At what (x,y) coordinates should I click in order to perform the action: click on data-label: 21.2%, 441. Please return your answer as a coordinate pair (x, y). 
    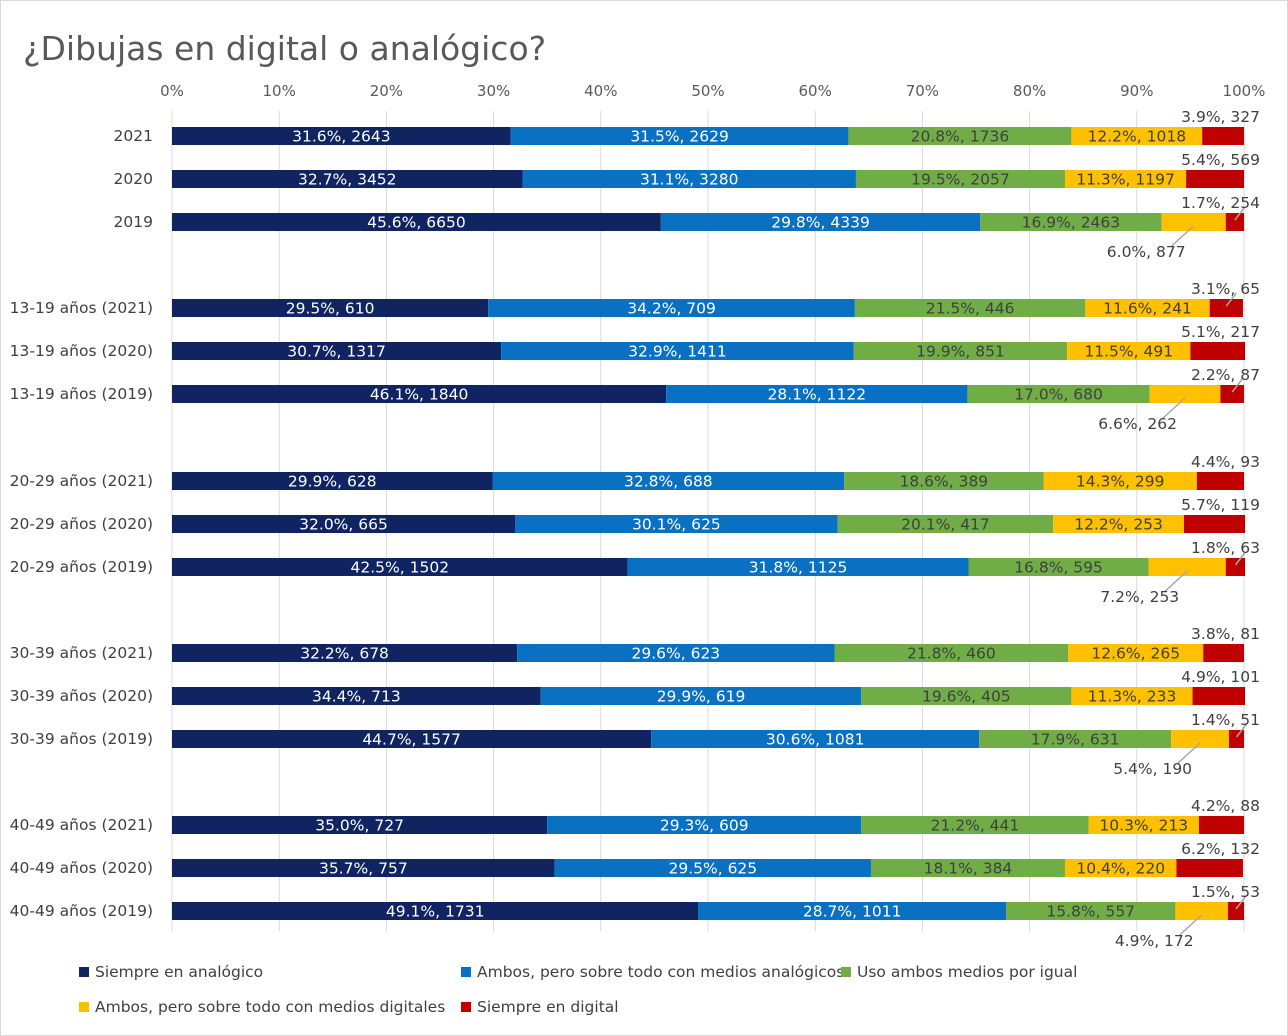
    Looking at the image, I should click on (975, 826).